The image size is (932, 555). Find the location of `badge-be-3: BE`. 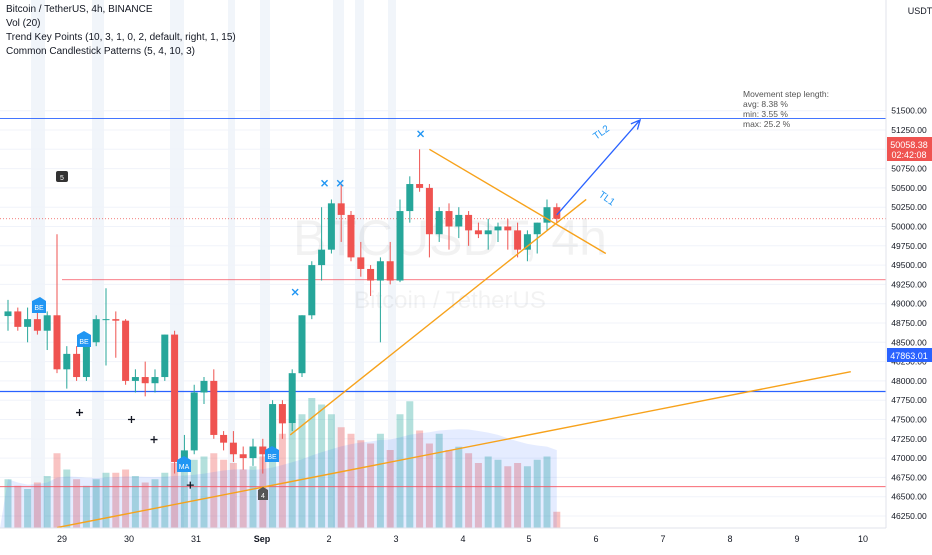

badge-be-3: BE is located at coordinates (272, 454).